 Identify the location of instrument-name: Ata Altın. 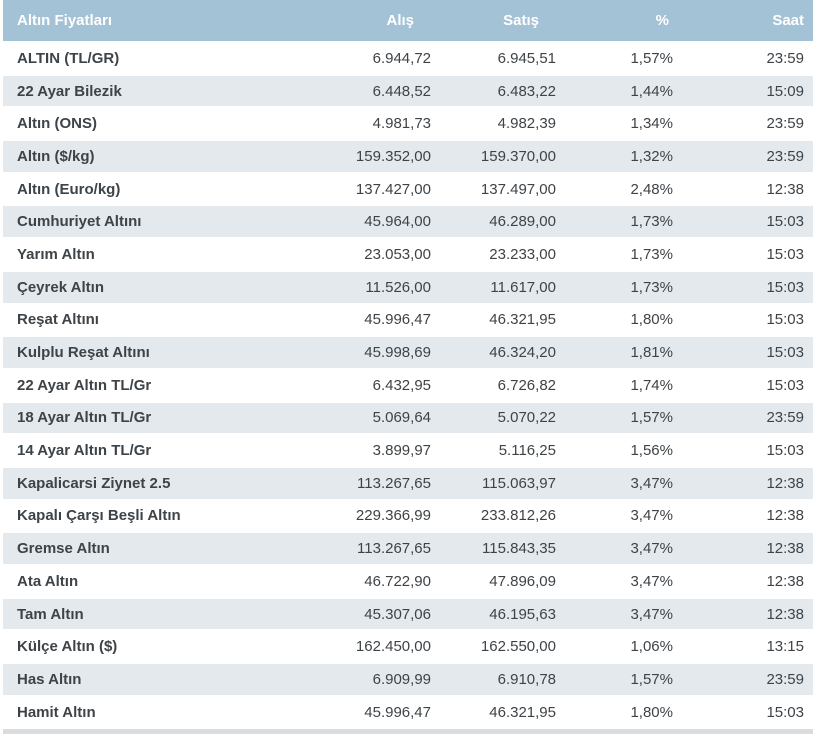
(48, 581).